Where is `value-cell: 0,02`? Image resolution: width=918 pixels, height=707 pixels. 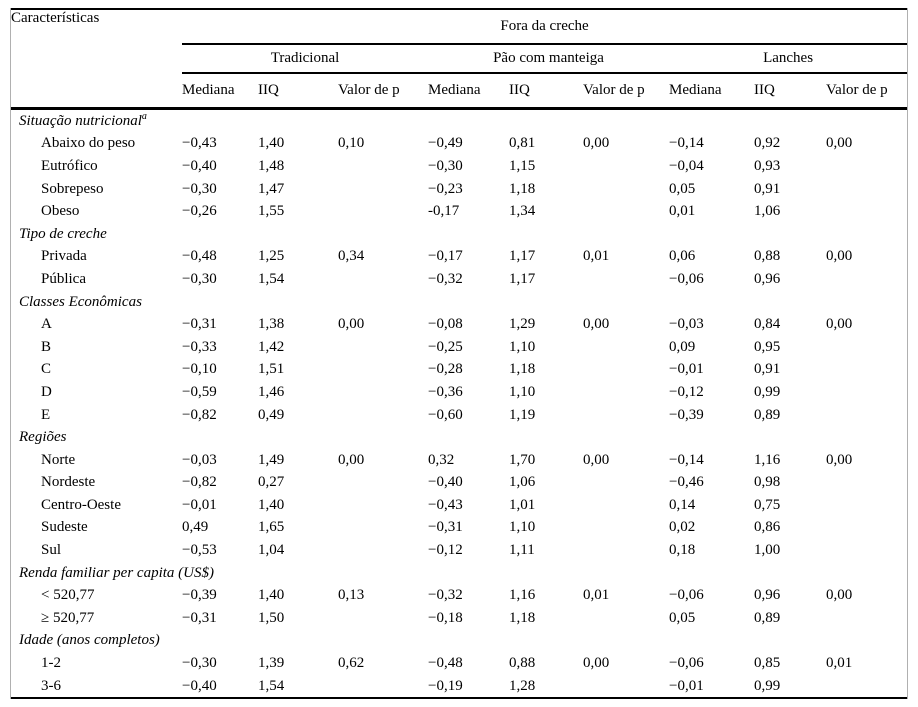 value-cell: 0,02 is located at coordinates (682, 527).